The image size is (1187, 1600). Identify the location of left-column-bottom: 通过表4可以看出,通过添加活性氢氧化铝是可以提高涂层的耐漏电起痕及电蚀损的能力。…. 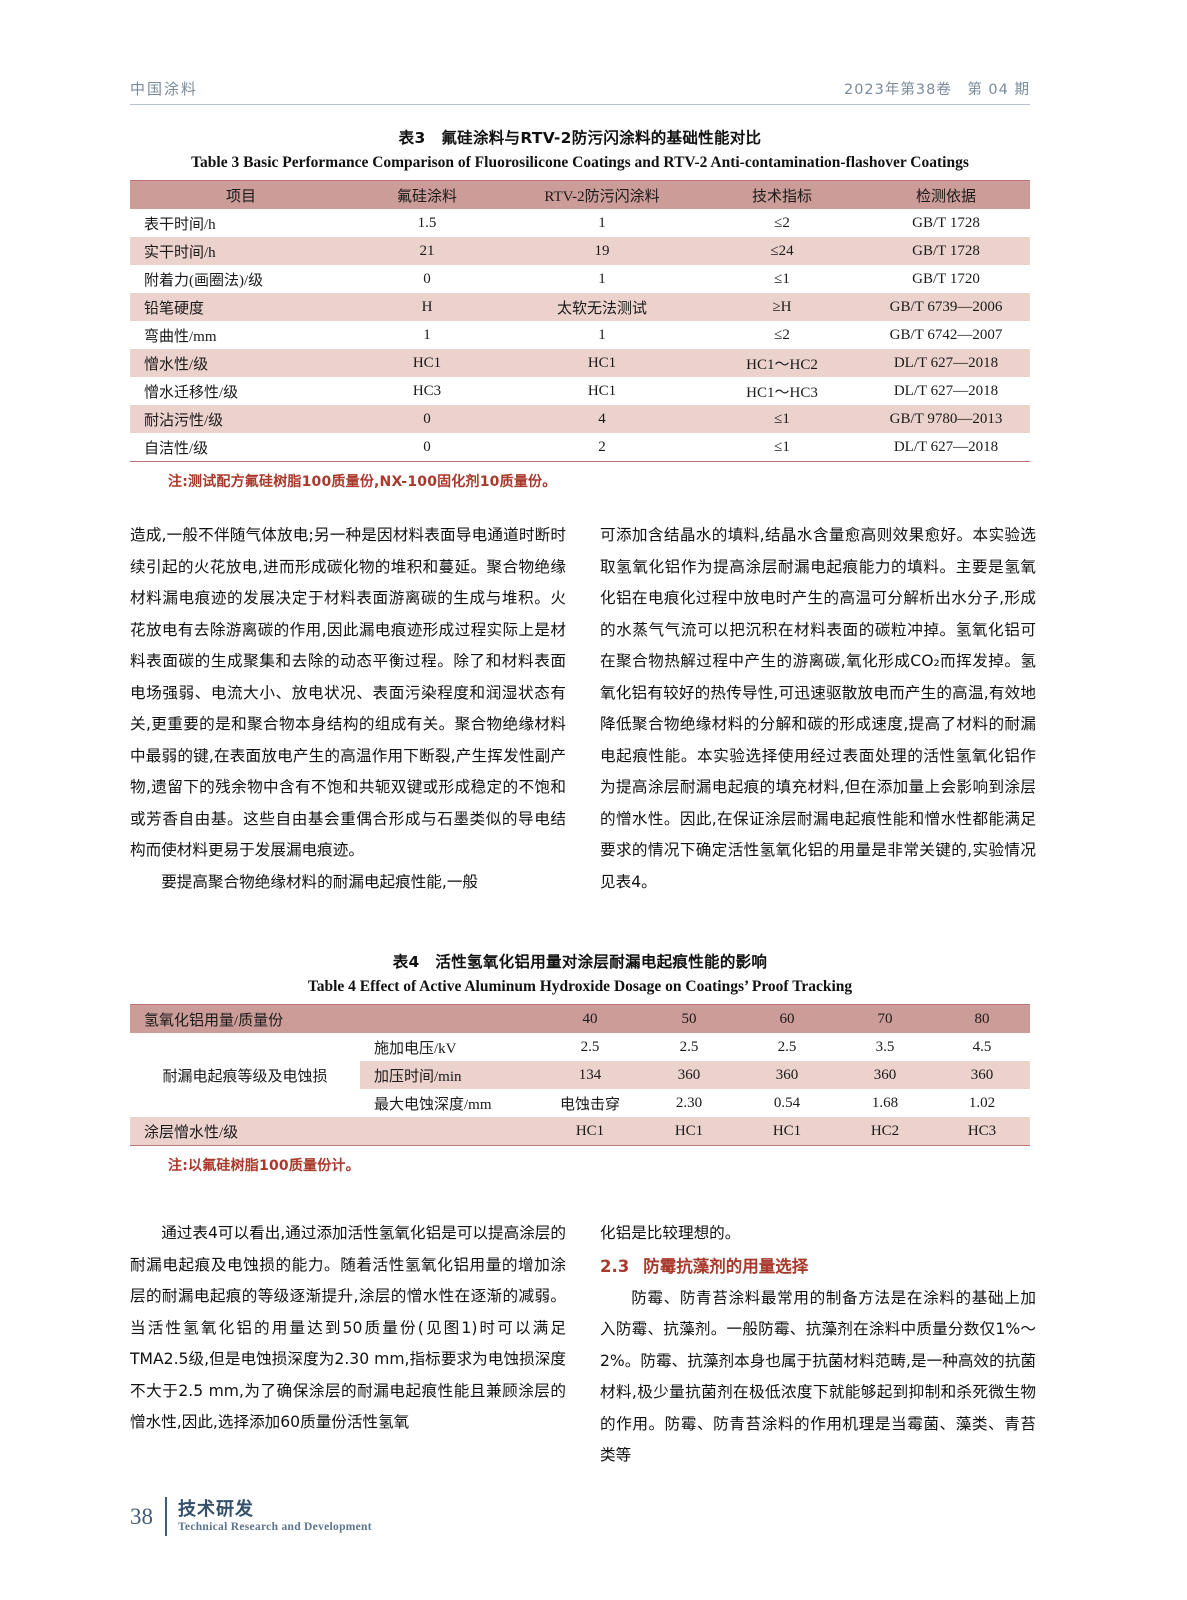
(348, 1328).